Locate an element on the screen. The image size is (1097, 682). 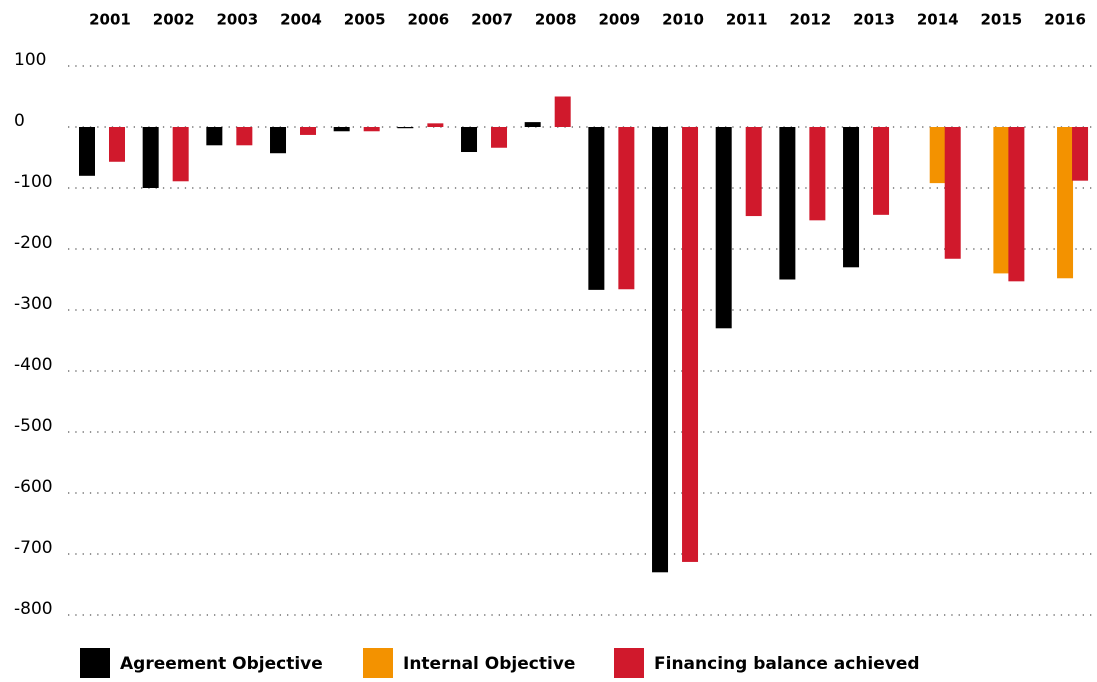
y-tick-label: 100 is located at coordinates (30, 60).